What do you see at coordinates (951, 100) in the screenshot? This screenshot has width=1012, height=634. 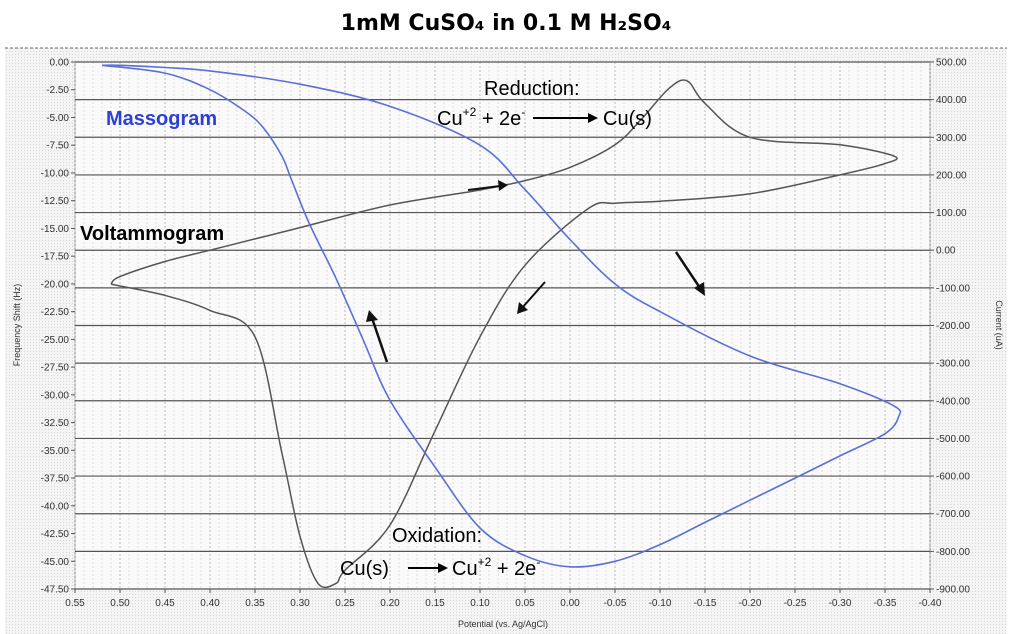 I see `right-tick-label: 400.00` at bounding box center [951, 100].